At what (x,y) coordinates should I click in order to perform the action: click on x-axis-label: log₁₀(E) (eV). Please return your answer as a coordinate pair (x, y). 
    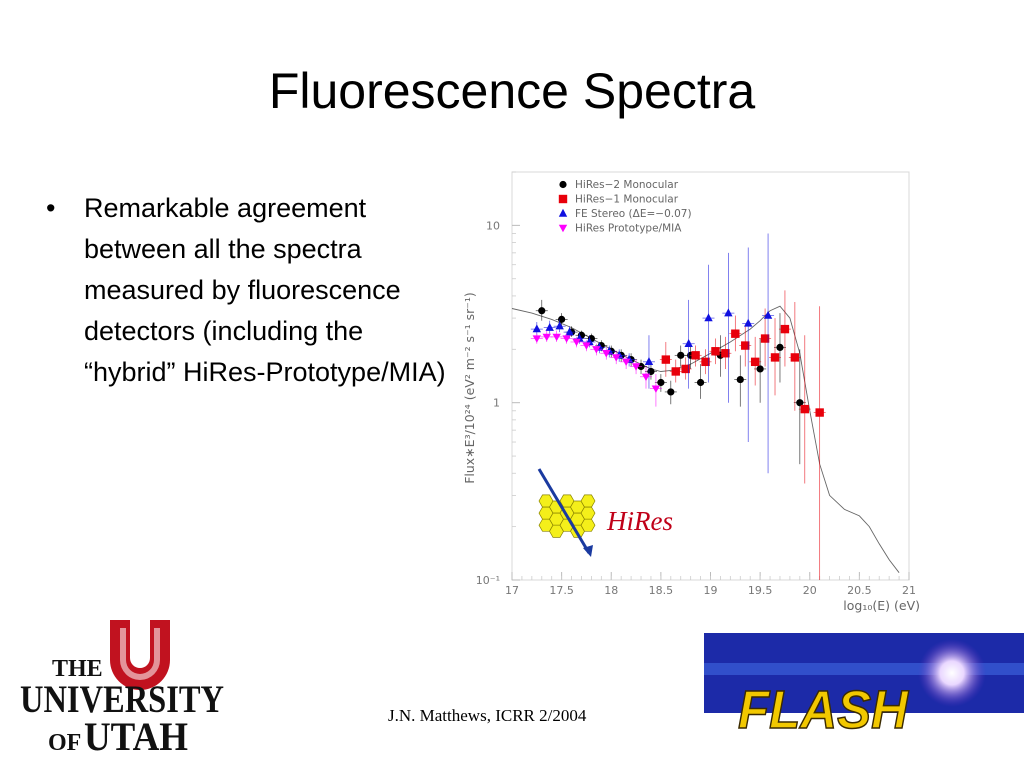
    Looking at the image, I should click on (881, 605).